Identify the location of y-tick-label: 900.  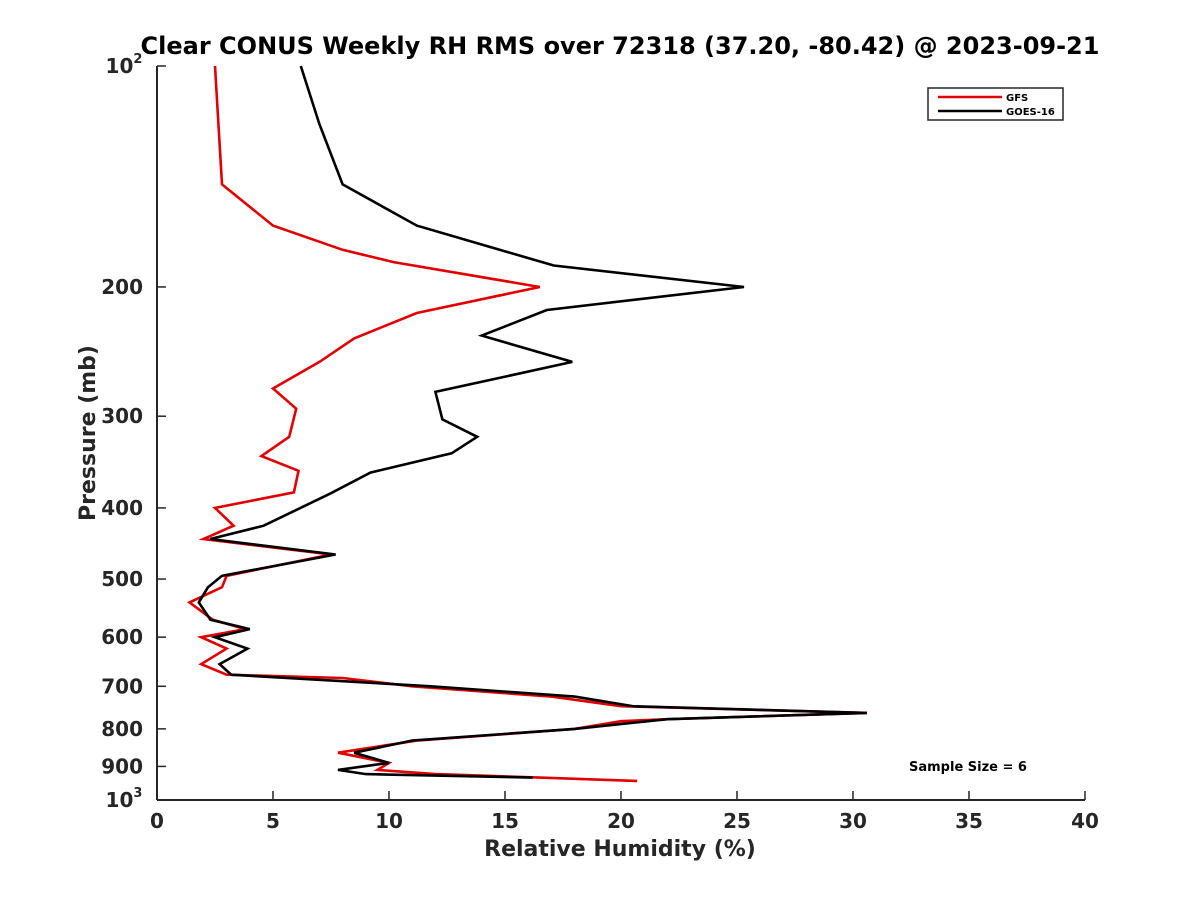
(122, 766).